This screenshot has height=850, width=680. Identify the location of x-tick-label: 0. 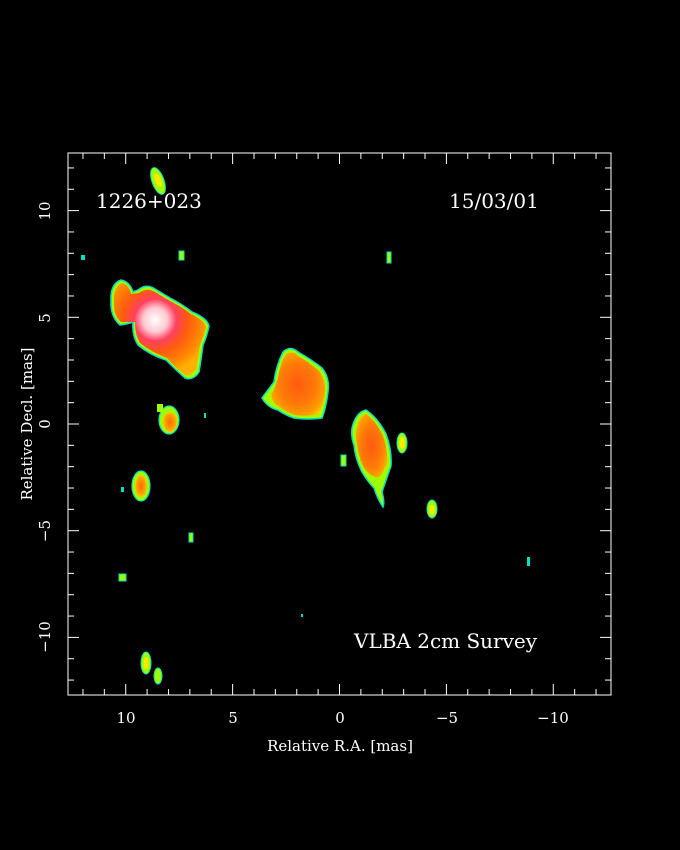
(340, 718).